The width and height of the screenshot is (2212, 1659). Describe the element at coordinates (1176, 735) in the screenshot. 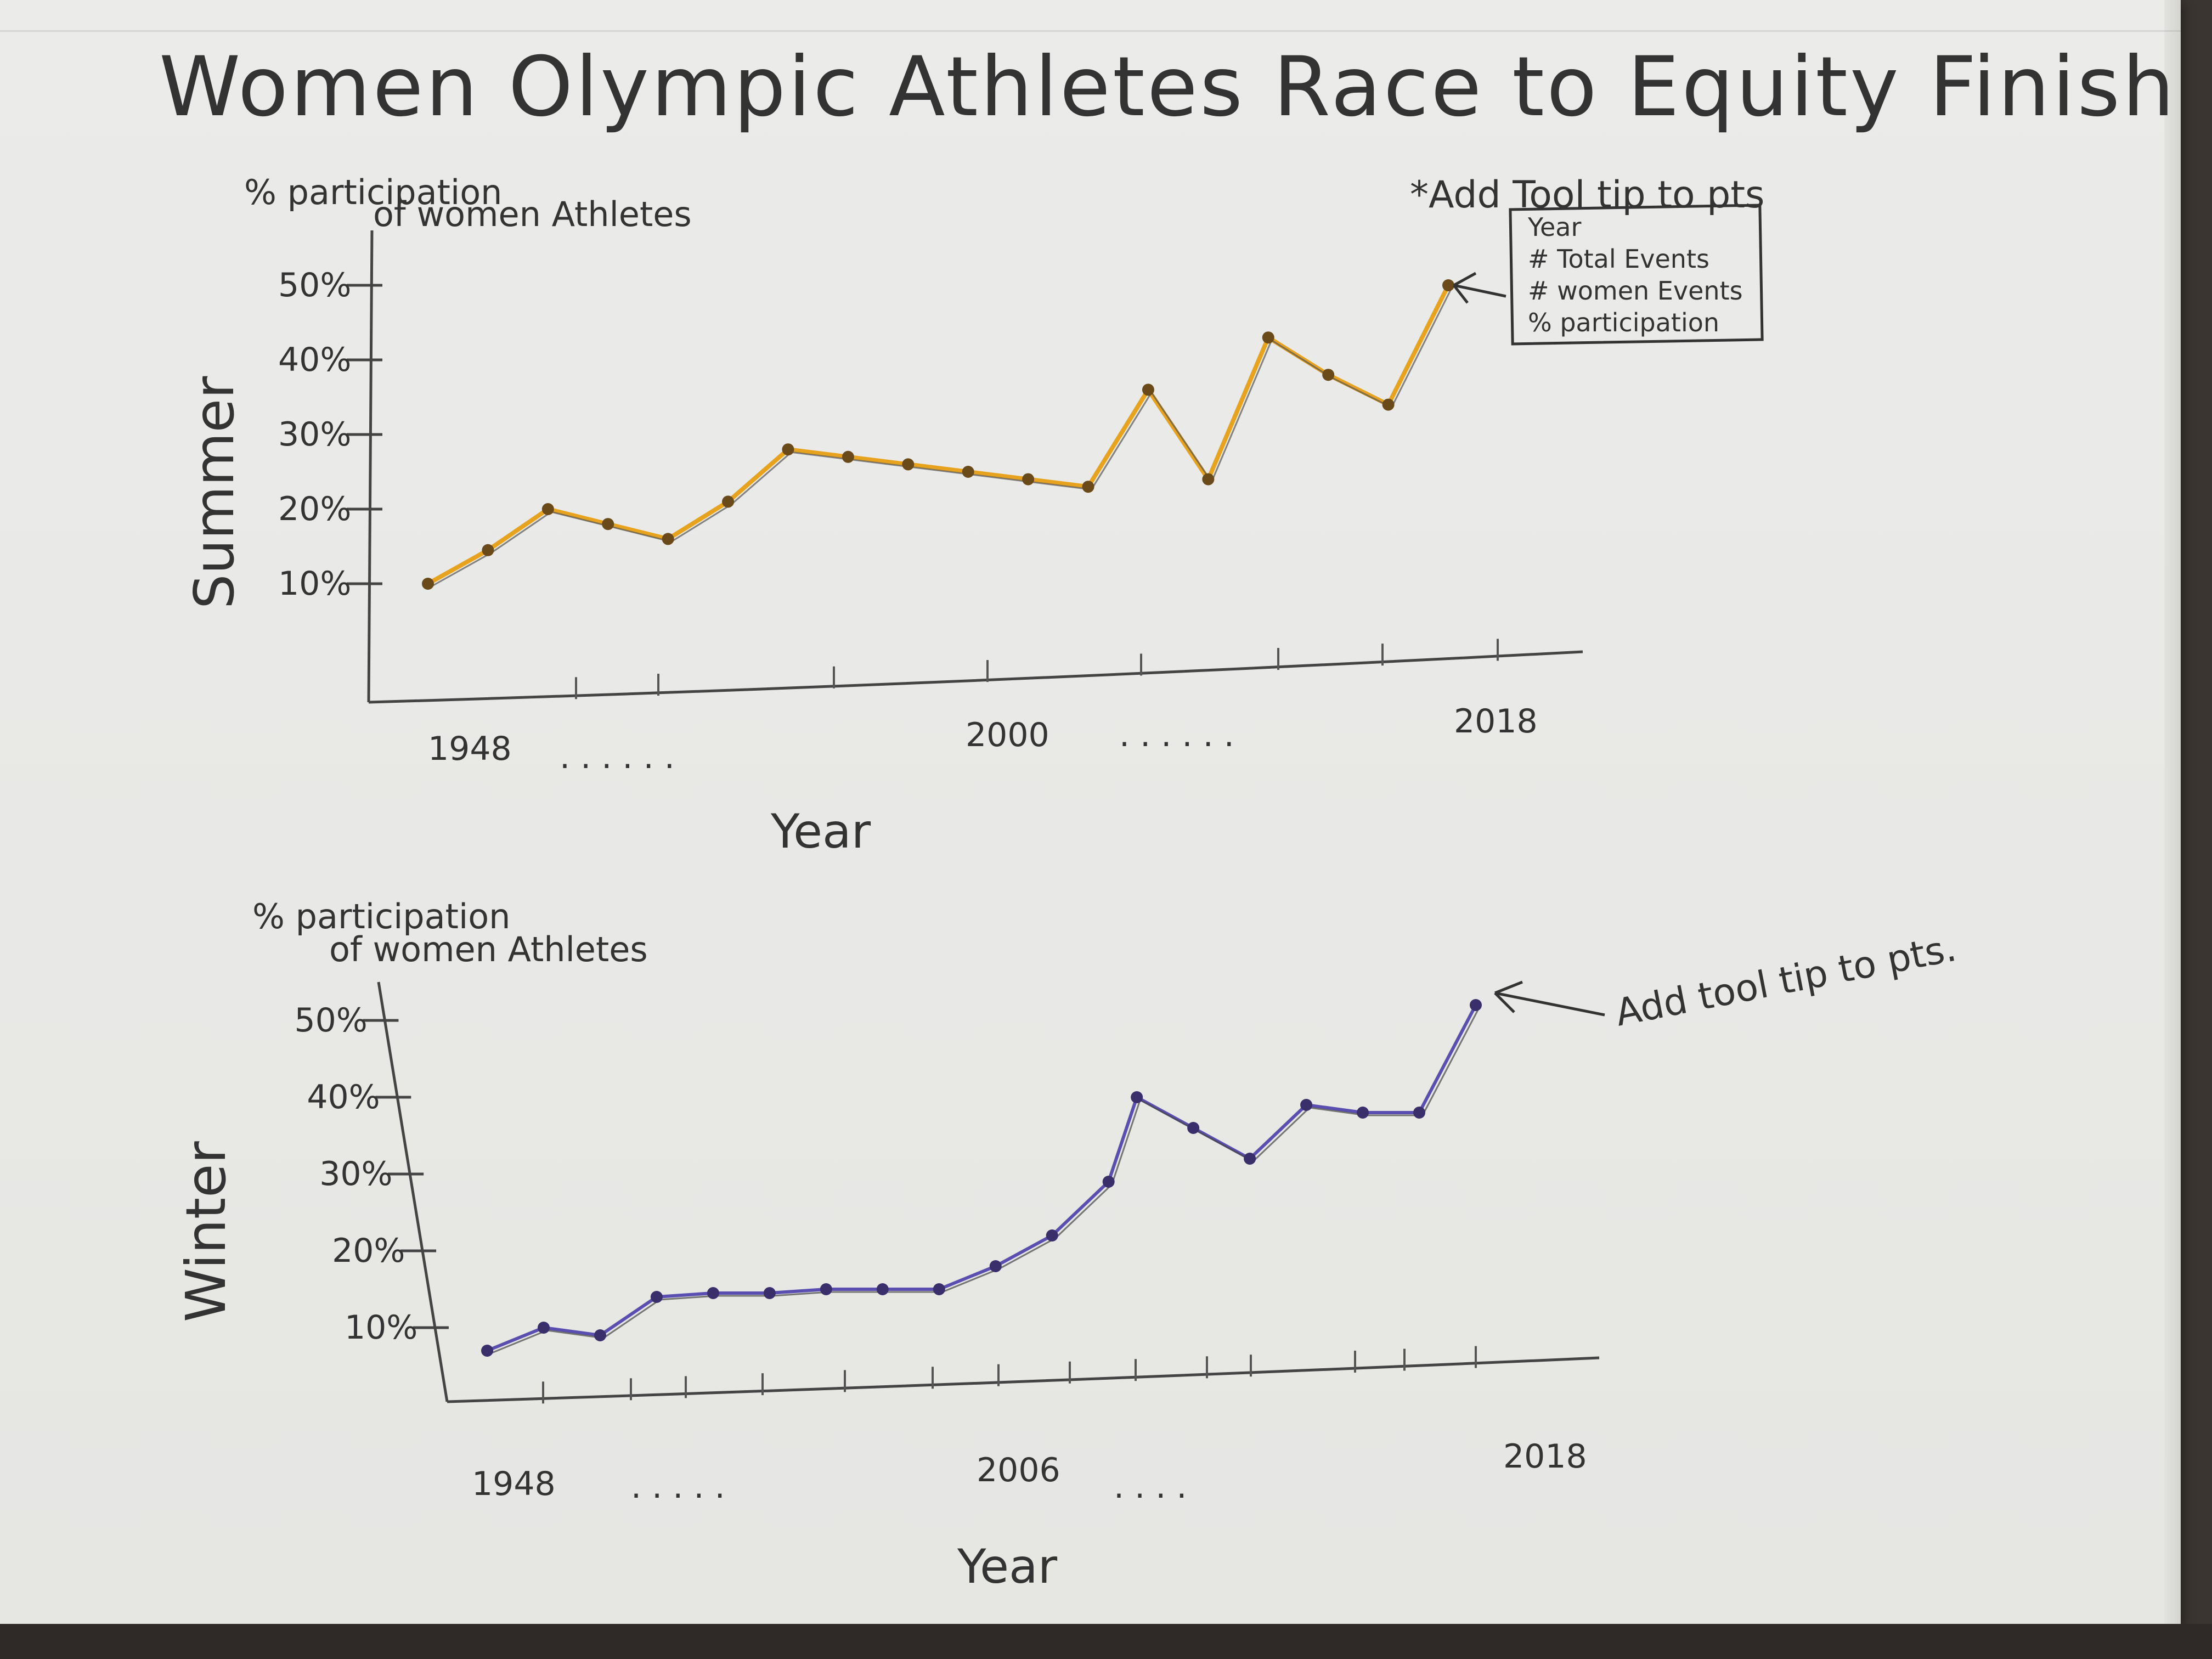

I see `summer-x-ellipsis-2: . . . . . .` at that location.